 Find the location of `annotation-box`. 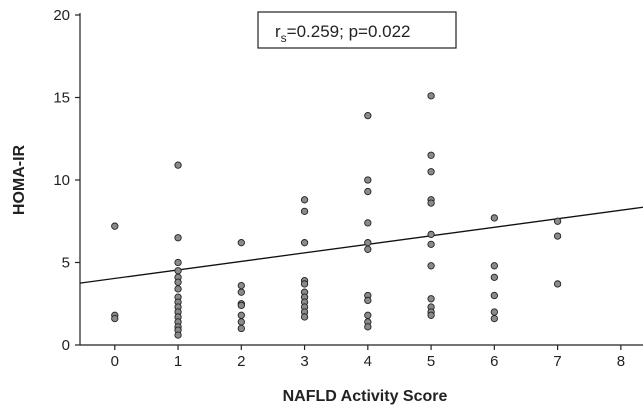

annotation-box is located at coordinates (357, 30).